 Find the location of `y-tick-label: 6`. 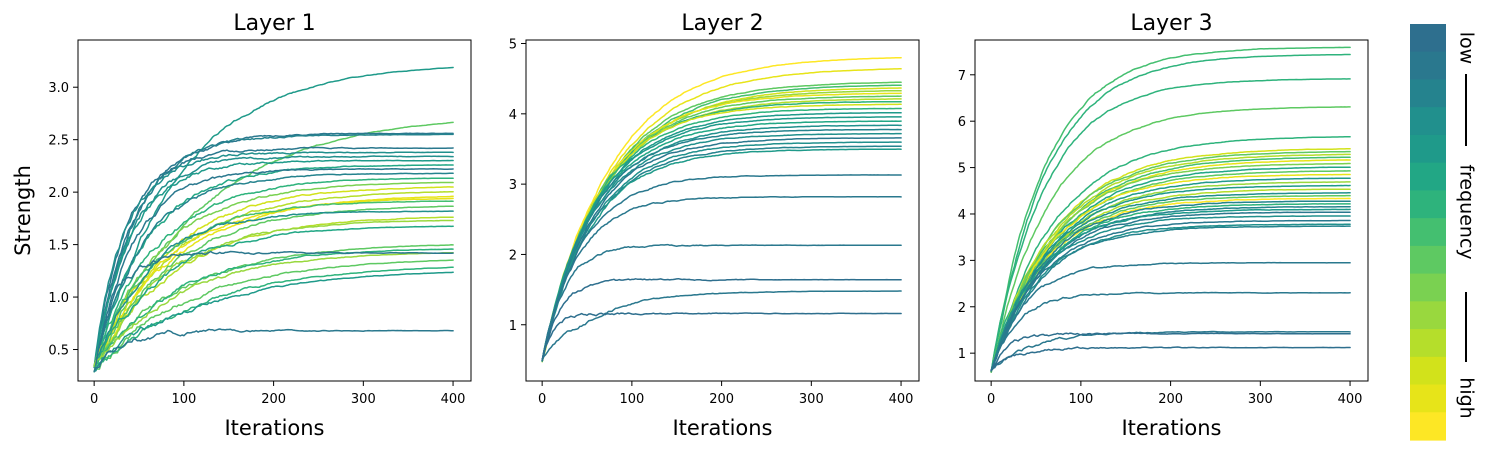

y-tick-label: 6 is located at coordinates (962, 122).